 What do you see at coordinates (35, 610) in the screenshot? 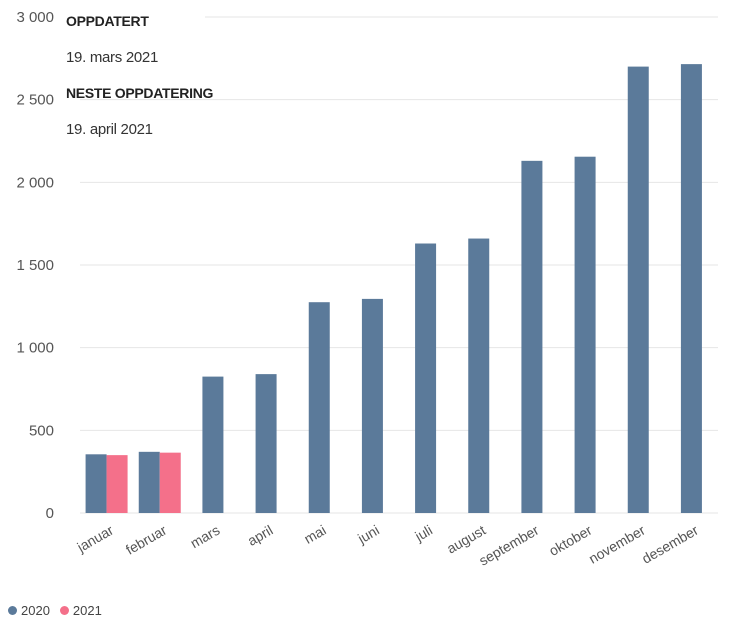
I see `legend-label-2020: 2020` at bounding box center [35, 610].